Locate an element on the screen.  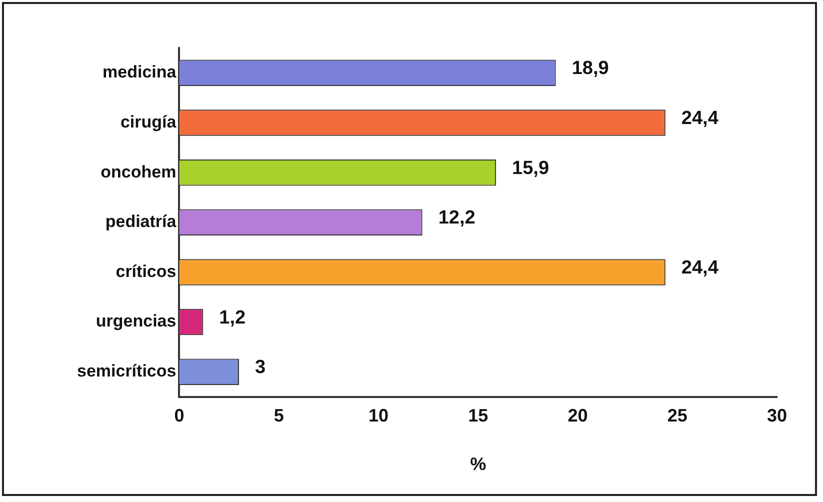
y-tick-label: urgencias is located at coordinates (136, 321).